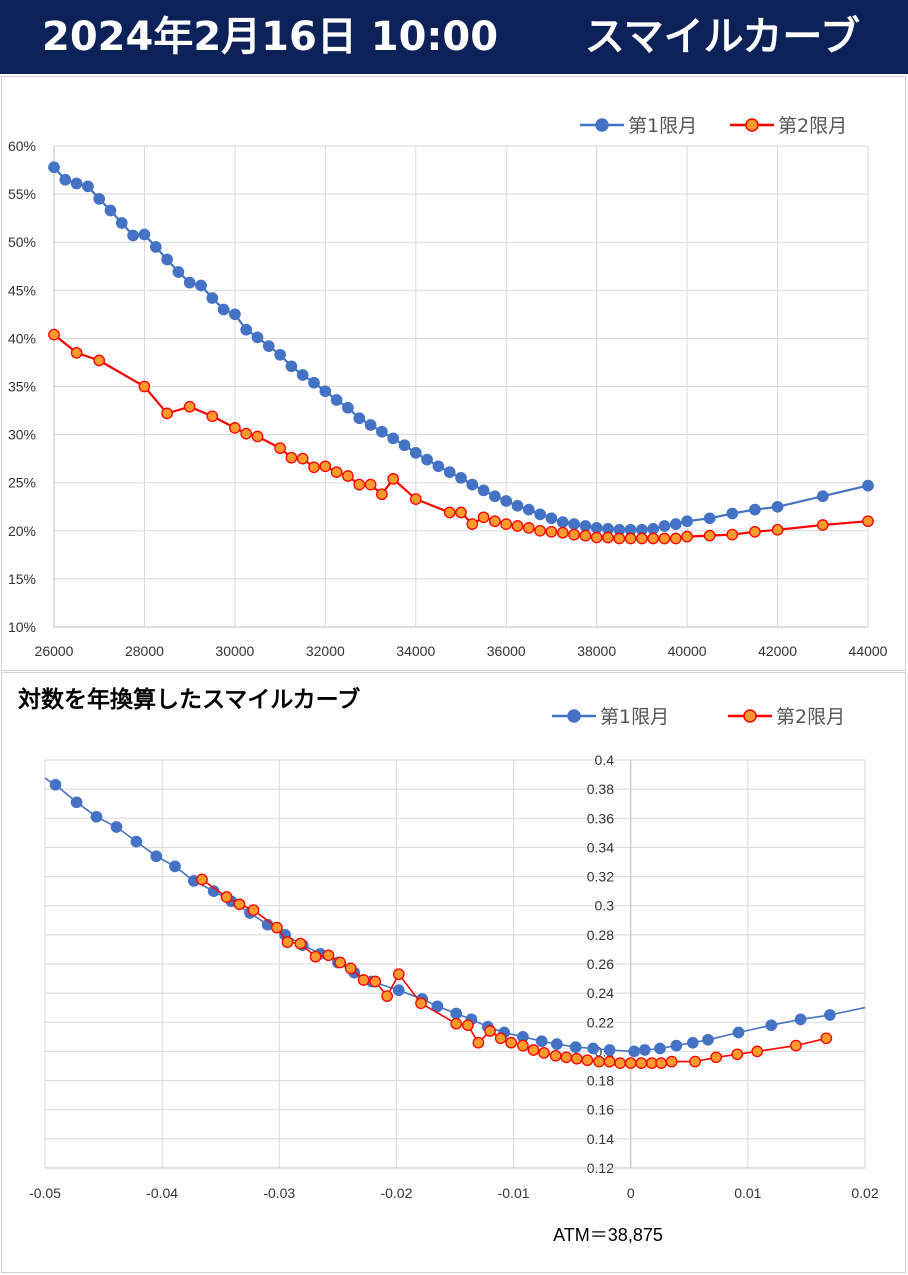 The height and width of the screenshot is (1275, 908). Describe the element at coordinates (600, 1139) in the screenshot. I see `c2-ytick-label: 0.14` at that location.